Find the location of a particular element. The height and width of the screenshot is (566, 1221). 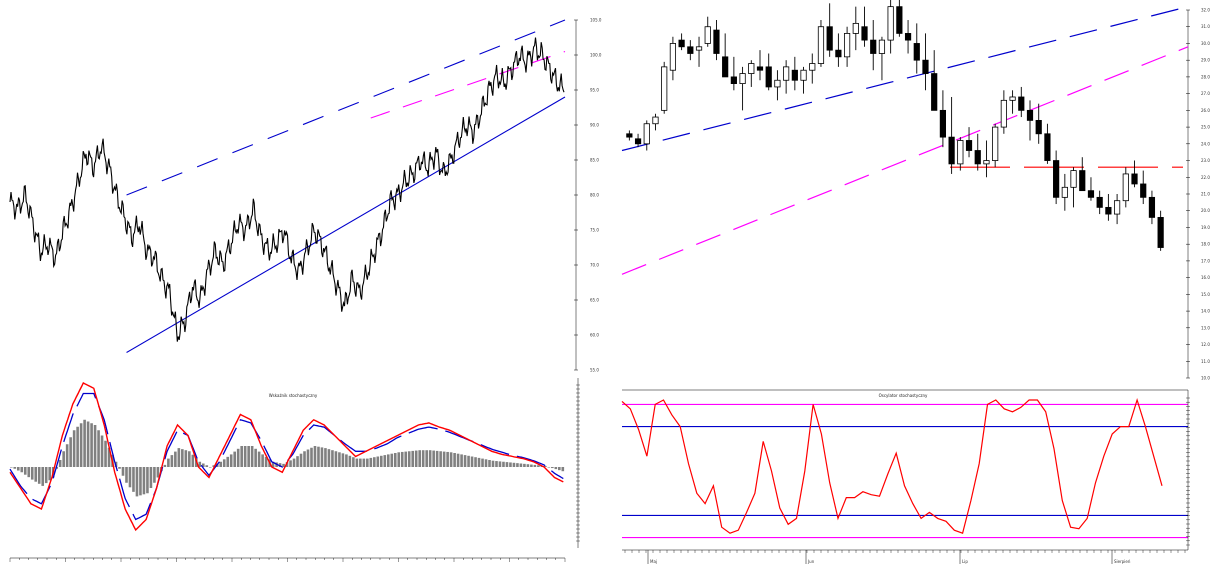

right-indicator-line is located at coordinates (892, 465).